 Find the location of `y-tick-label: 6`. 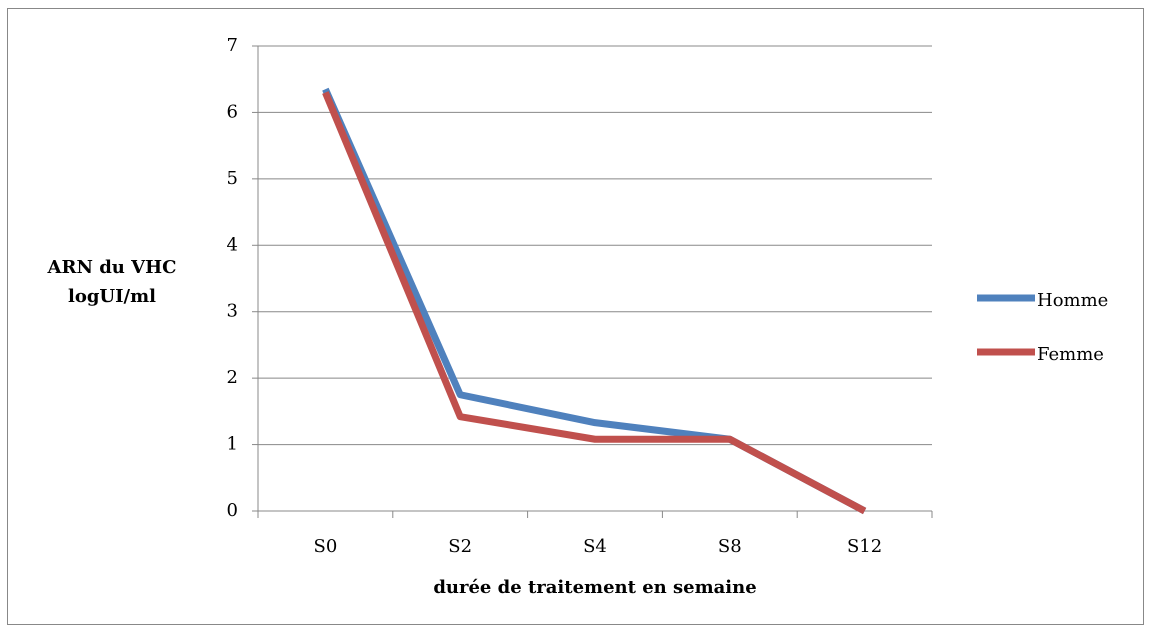

y-tick-label: 6 is located at coordinates (232, 111).